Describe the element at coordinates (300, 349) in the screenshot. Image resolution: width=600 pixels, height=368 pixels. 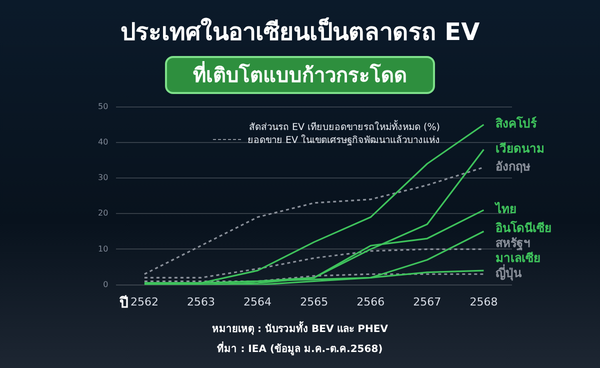
I see `text: ที่มา : IEA (ข้อมูล ม.ค.-ต.ค.2568)` at that location.